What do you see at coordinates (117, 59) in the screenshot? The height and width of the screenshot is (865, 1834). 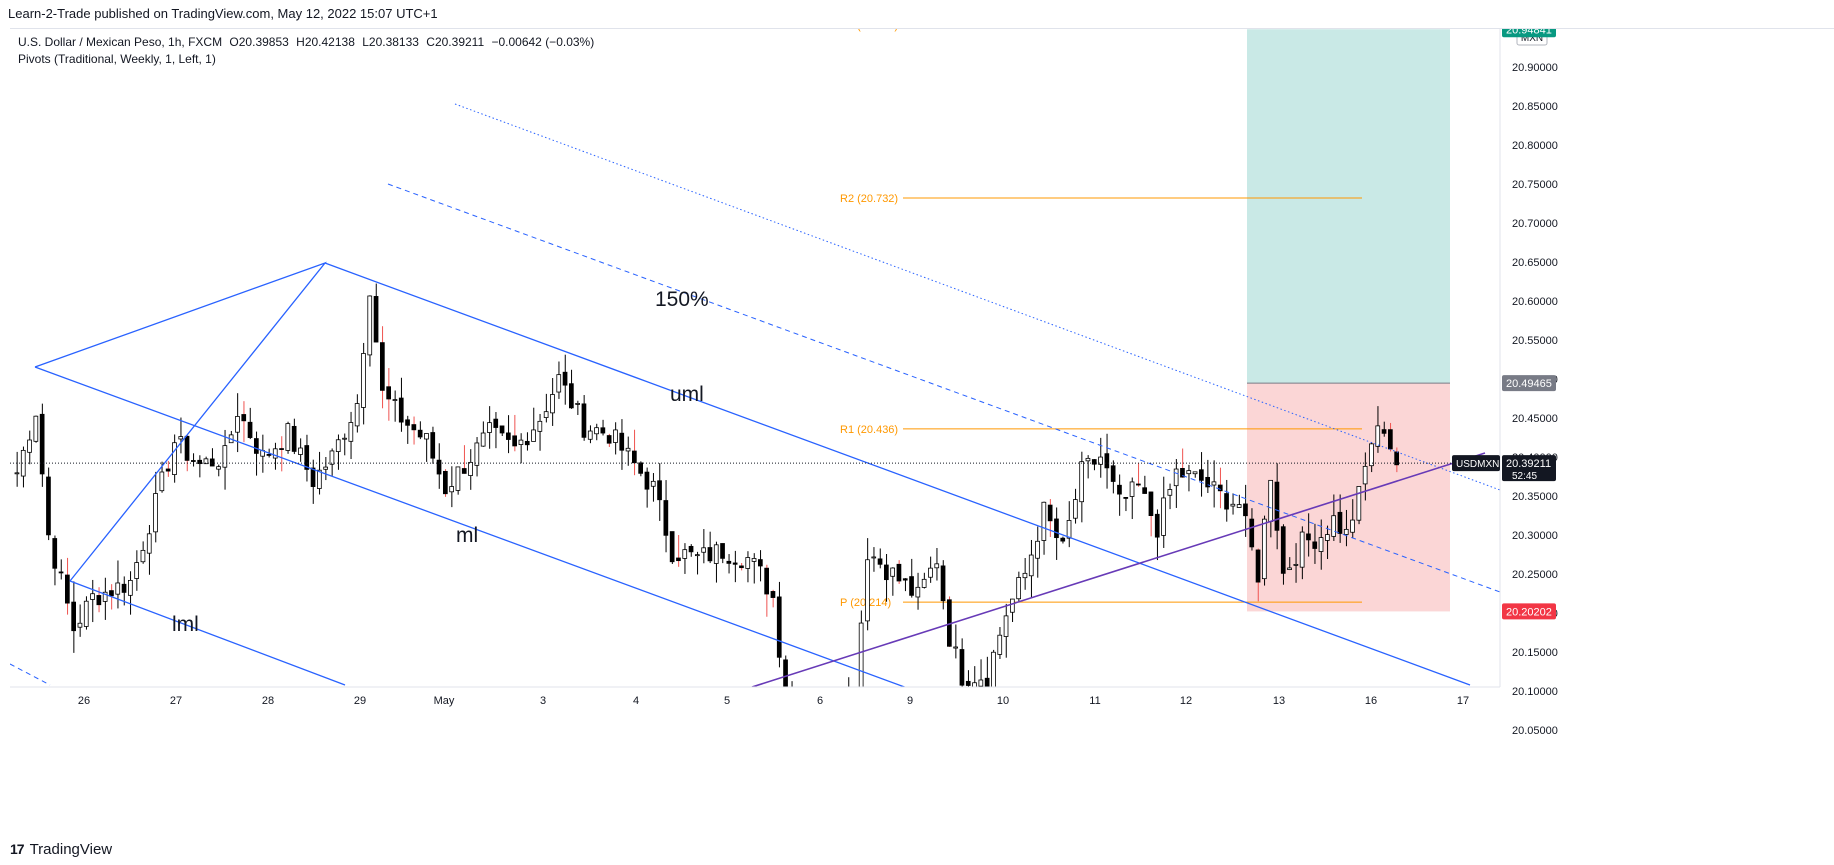 I see `pivots-indicator-label: Pivots (Traditional, Weekly, 1, Left, 1)` at bounding box center [117, 59].